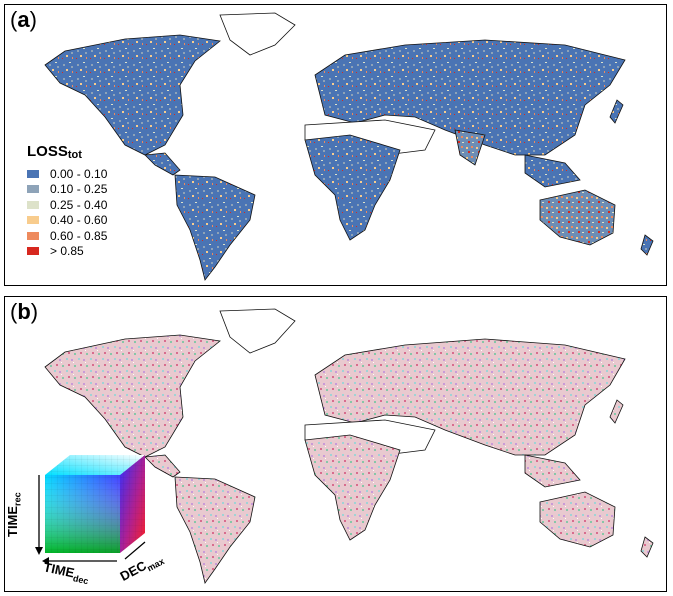 This screenshot has width=673, height=596. I want to click on time-rec-axis-label: TIMErec, so click(14, 514).